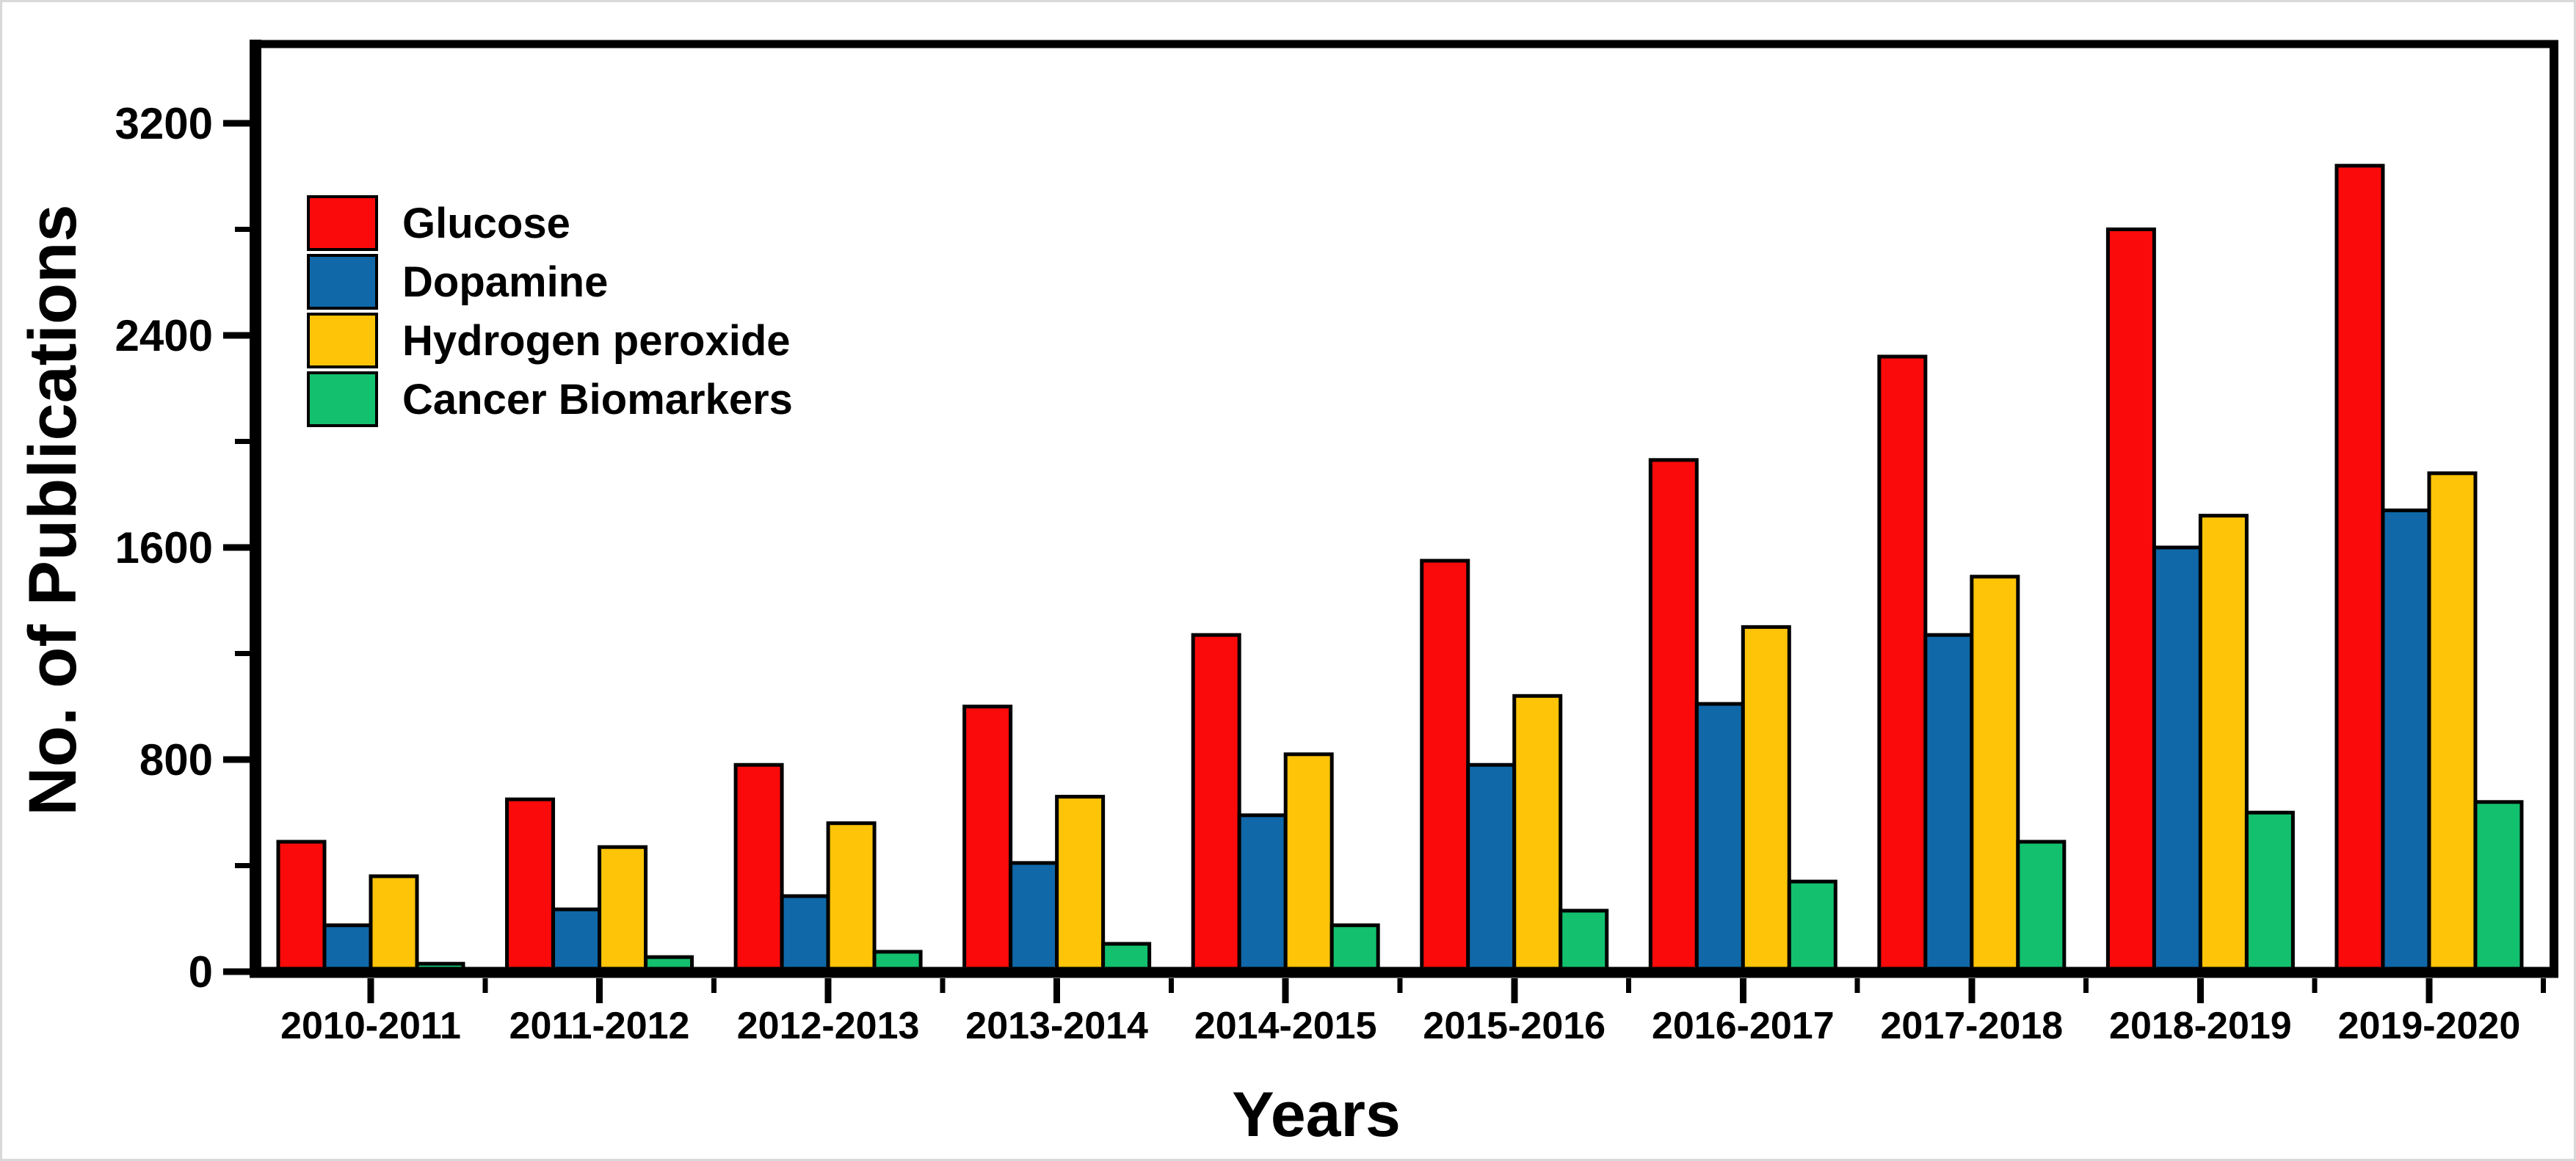 This screenshot has width=2576, height=1161. Describe the element at coordinates (301, 909) in the screenshot. I see `bar-glucose-2010-2011` at that location.